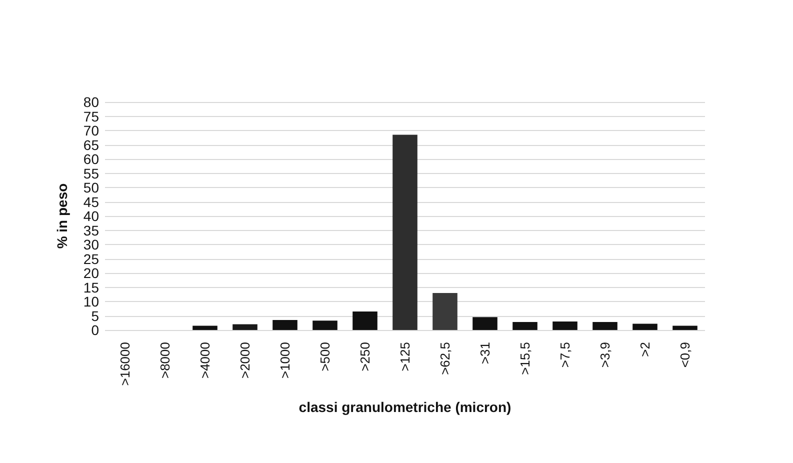  What do you see at coordinates (645, 349) in the screenshot?
I see `x-tick-label: >2` at bounding box center [645, 349].